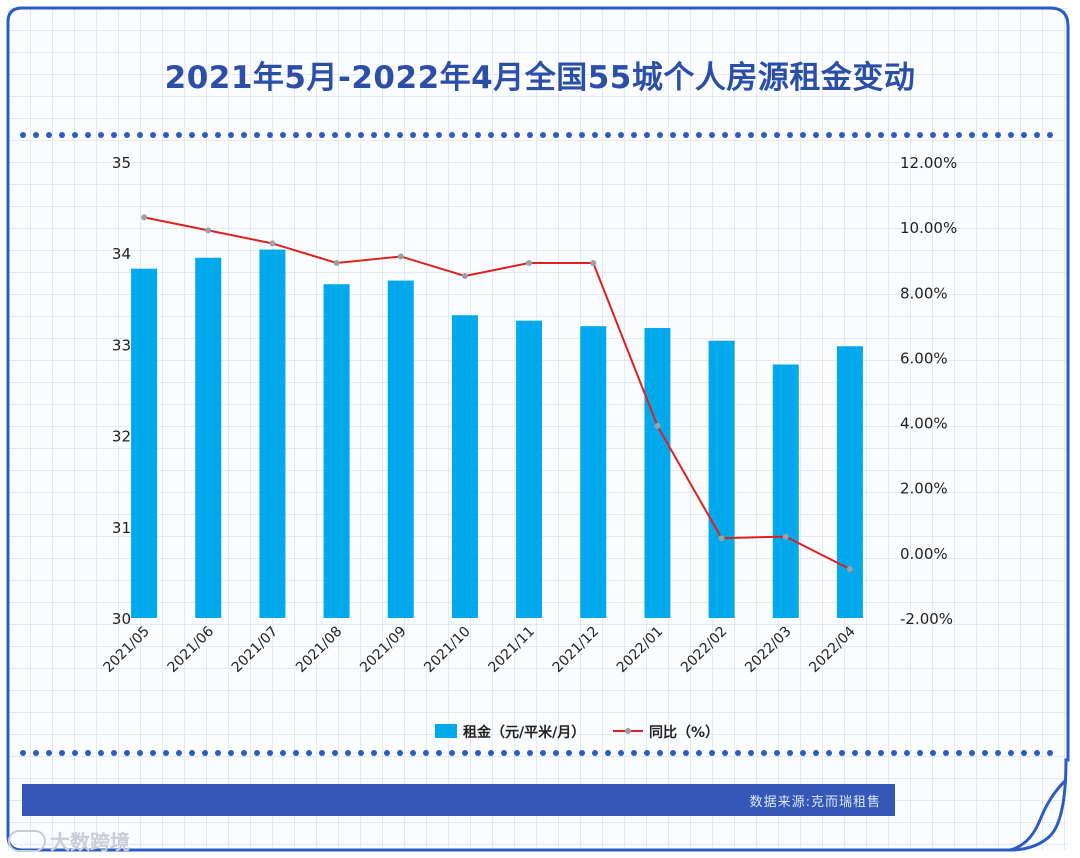  I want to click on x-tick-label: 2022/01, so click(640, 650).